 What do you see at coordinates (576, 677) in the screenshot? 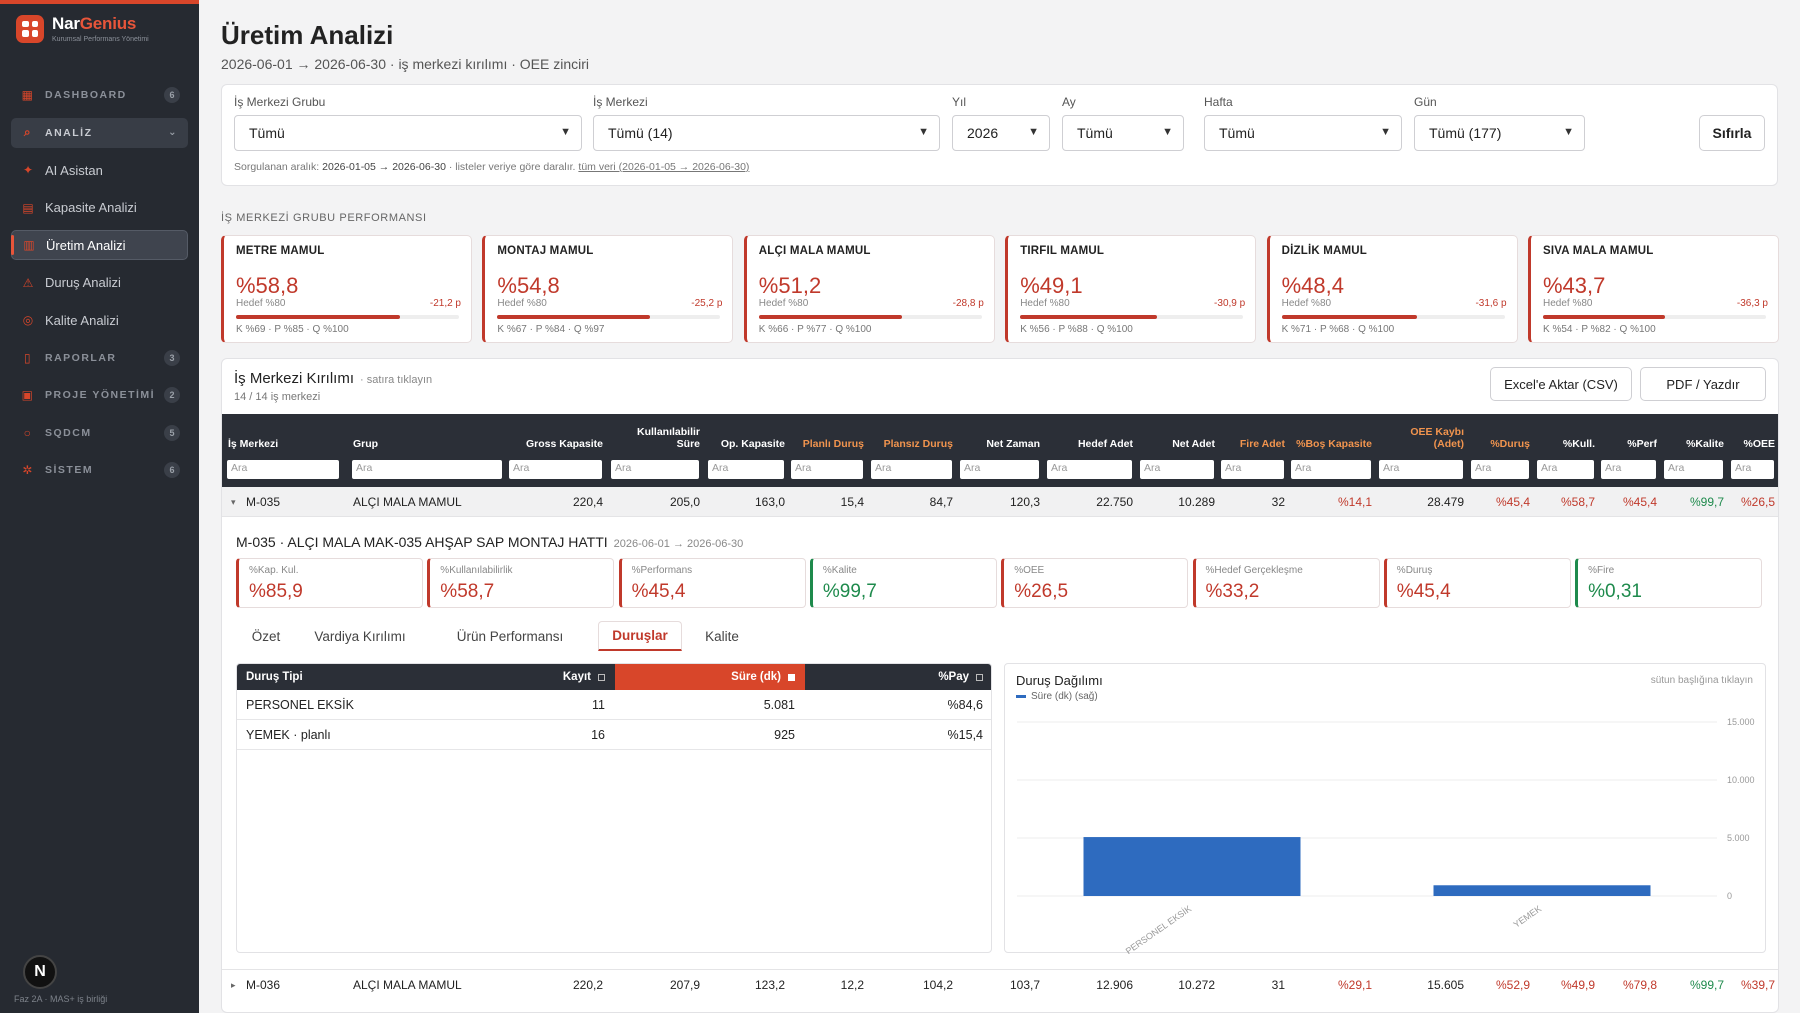
I see `downtime-column-header: Kayıt` at bounding box center [576, 677].